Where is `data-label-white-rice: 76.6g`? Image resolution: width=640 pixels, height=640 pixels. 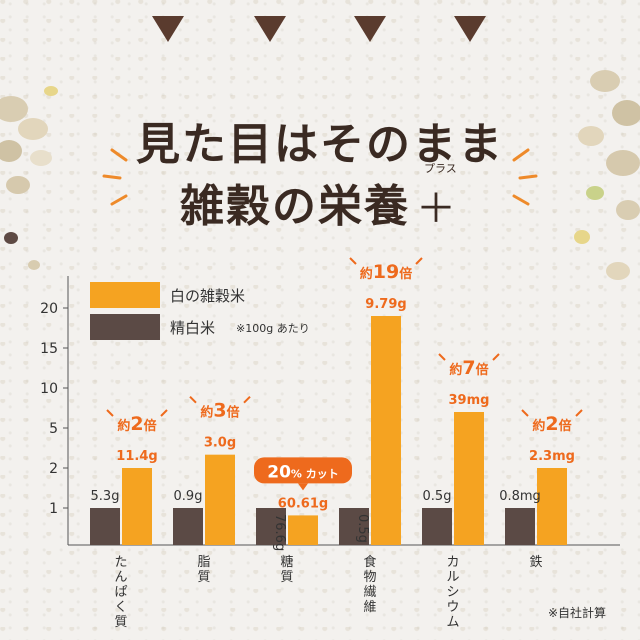 data-label-white-rice: 76.6g is located at coordinates (279, 532).